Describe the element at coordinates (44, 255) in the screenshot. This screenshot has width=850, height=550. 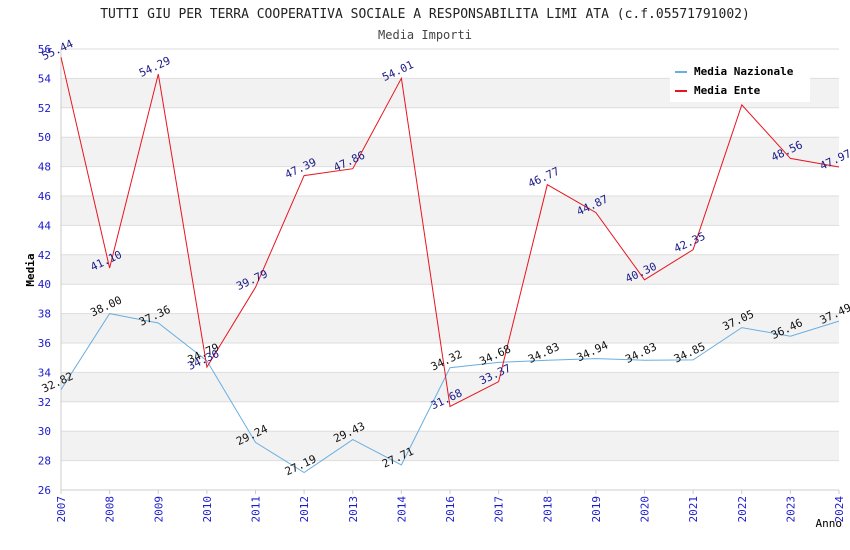
I see `y-tick-label: 42` at that location.